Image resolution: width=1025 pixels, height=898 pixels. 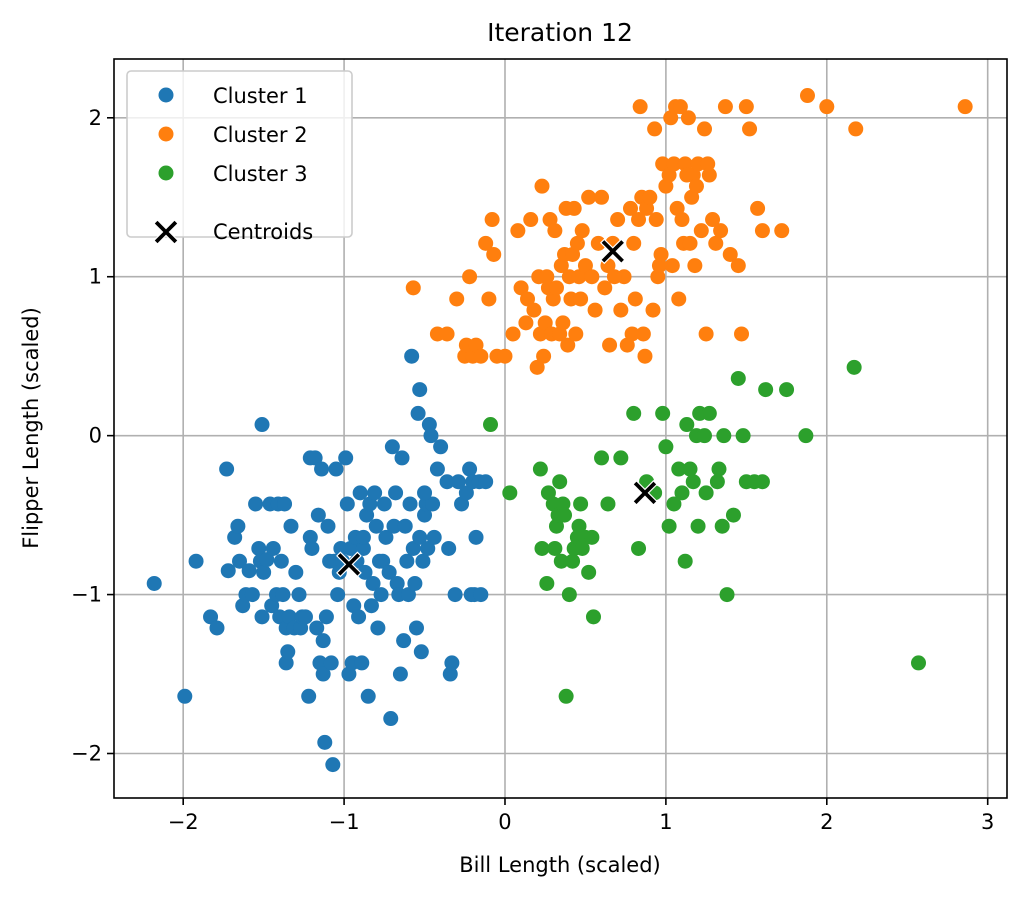 What do you see at coordinates (166, 134) in the screenshot?
I see `legend-marker` at bounding box center [166, 134].